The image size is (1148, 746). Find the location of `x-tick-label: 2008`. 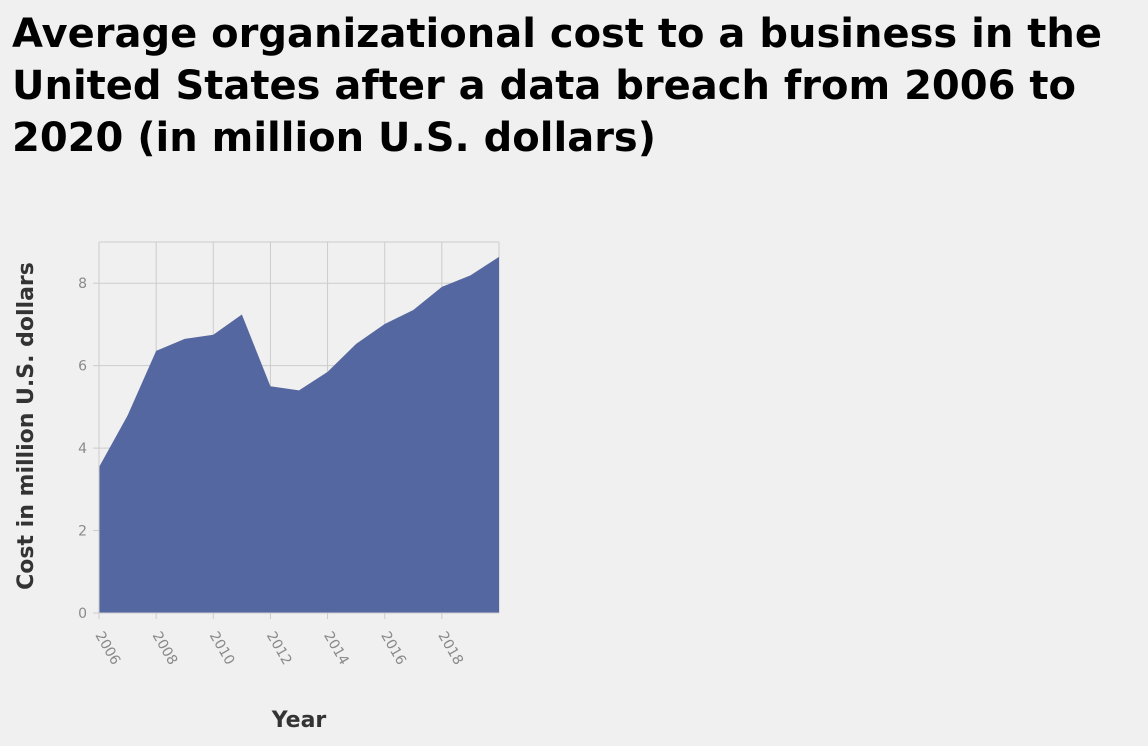

x-tick-label: 2008 is located at coordinates (165, 648).